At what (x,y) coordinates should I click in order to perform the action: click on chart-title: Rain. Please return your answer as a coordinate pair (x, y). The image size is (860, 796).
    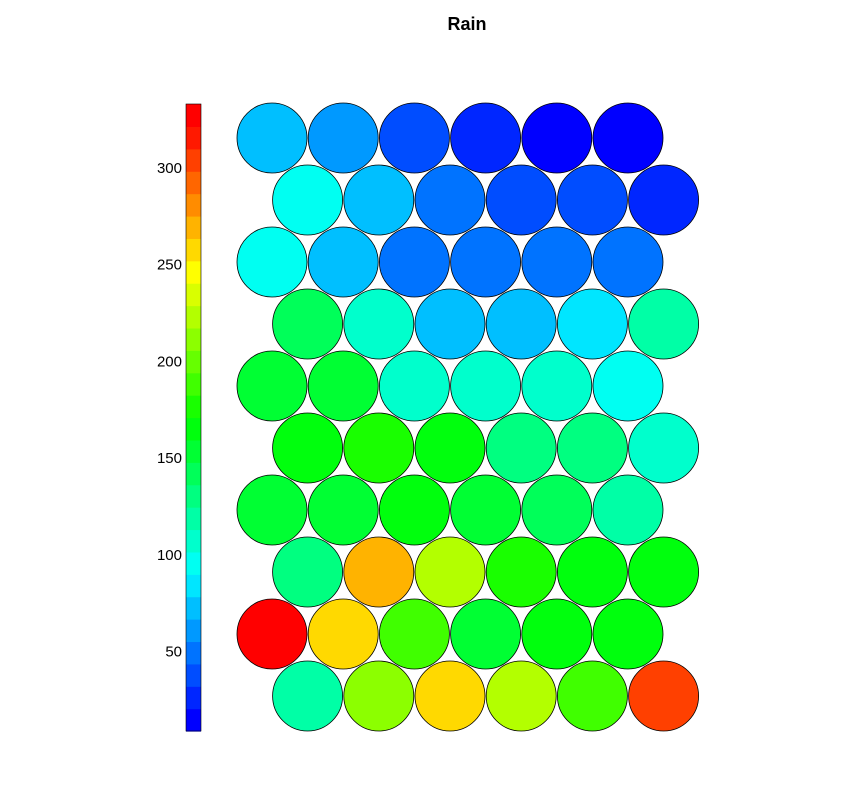
    Looking at the image, I should click on (467, 24).